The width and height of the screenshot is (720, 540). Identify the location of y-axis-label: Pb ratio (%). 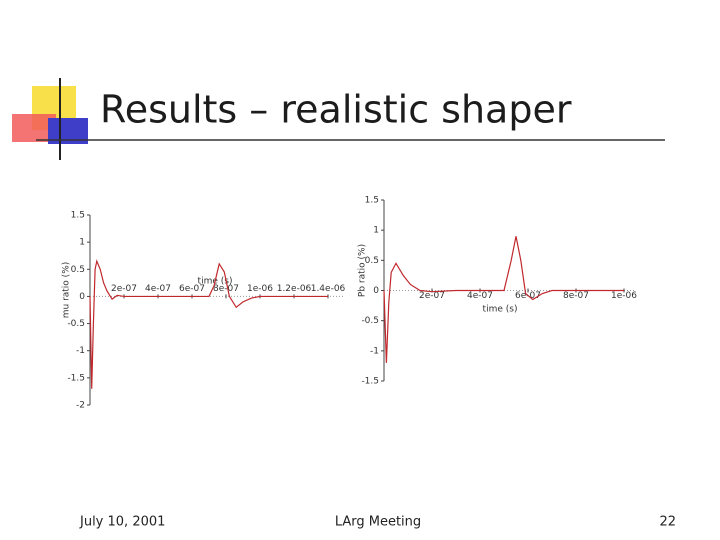
(363, 270).